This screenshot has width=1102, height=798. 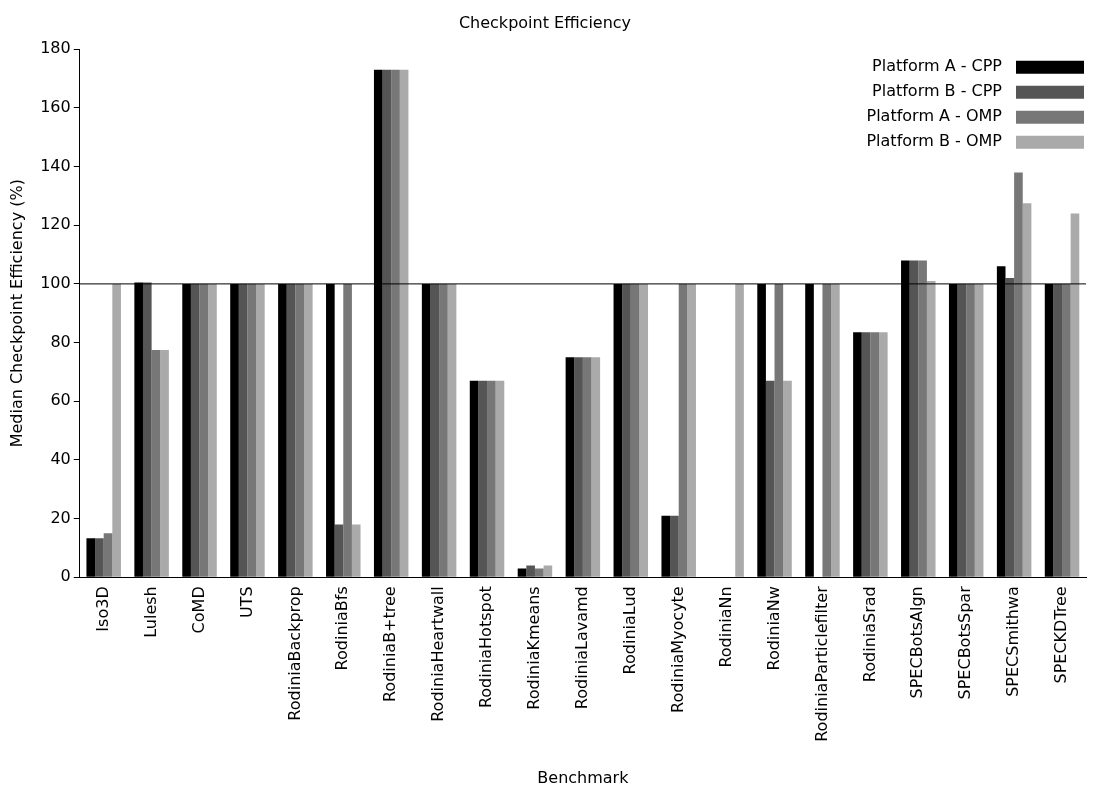 What do you see at coordinates (55, 283) in the screenshot?
I see `y-tick-label: 100` at bounding box center [55, 283].